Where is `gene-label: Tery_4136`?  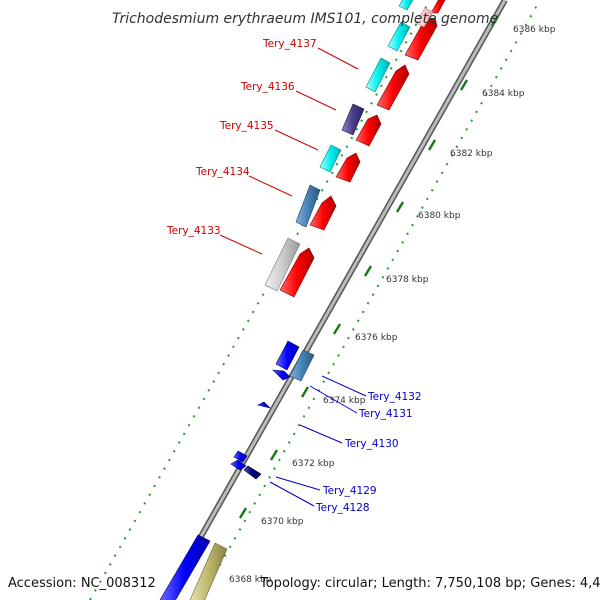
gene-label: Tery_4136 is located at coordinates (267, 87).